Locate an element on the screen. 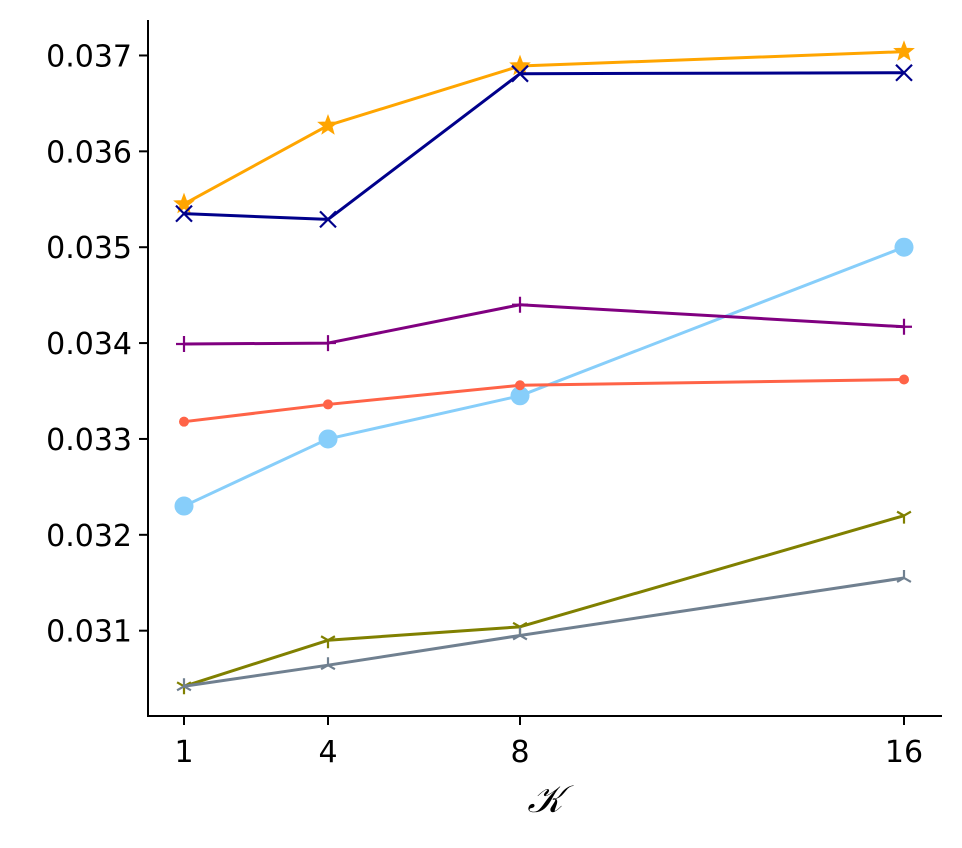 Image resolution: width=962 pixels, height=848 pixels. x-axis-label: 𝒦 is located at coordinates (550, 799).